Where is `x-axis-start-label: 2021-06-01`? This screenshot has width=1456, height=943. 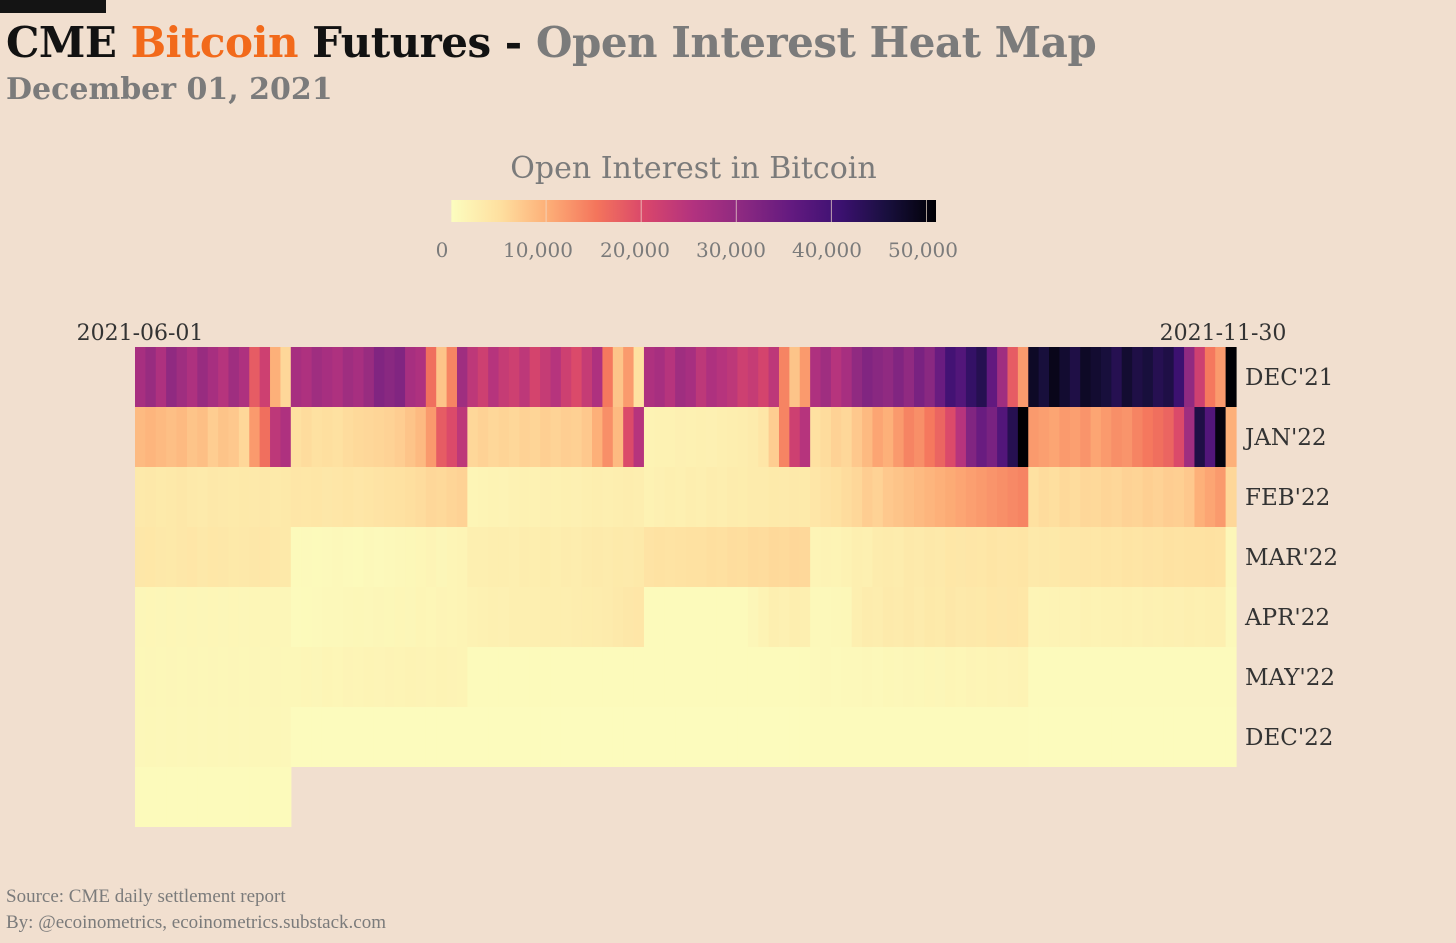
x-axis-start-label: 2021-06-01 is located at coordinates (140, 333).